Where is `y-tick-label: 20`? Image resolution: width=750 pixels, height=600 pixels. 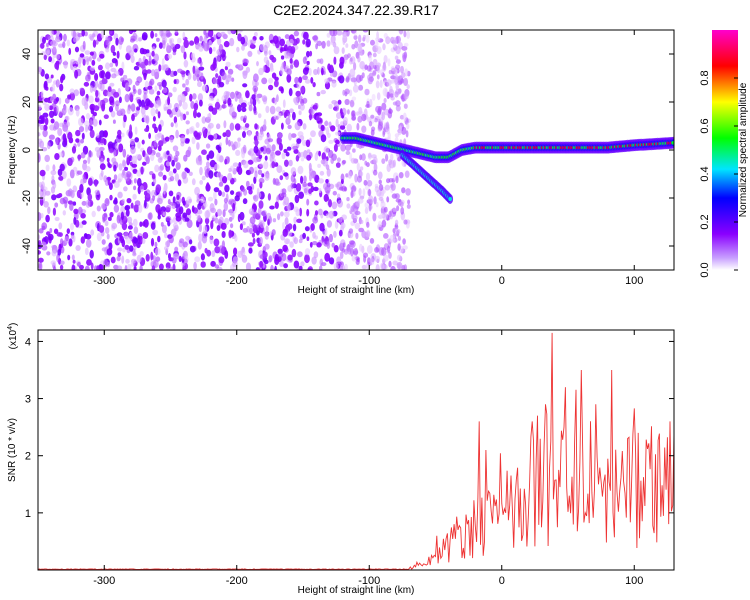 y-tick-label: 20 is located at coordinates (27, 102).